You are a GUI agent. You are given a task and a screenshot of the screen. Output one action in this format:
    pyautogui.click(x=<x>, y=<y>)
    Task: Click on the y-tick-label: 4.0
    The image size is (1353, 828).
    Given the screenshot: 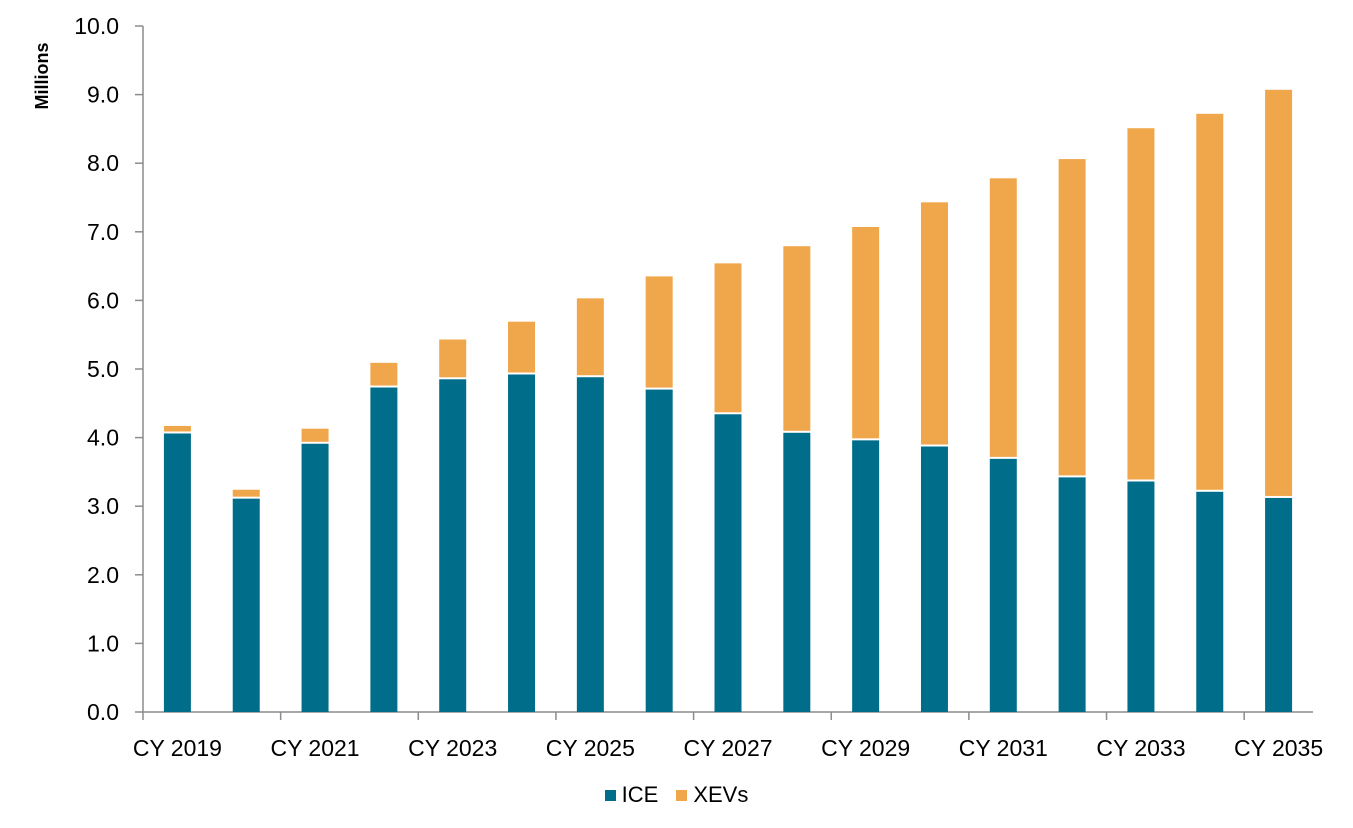 What is the action you would take?
    pyautogui.click(x=103, y=438)
    